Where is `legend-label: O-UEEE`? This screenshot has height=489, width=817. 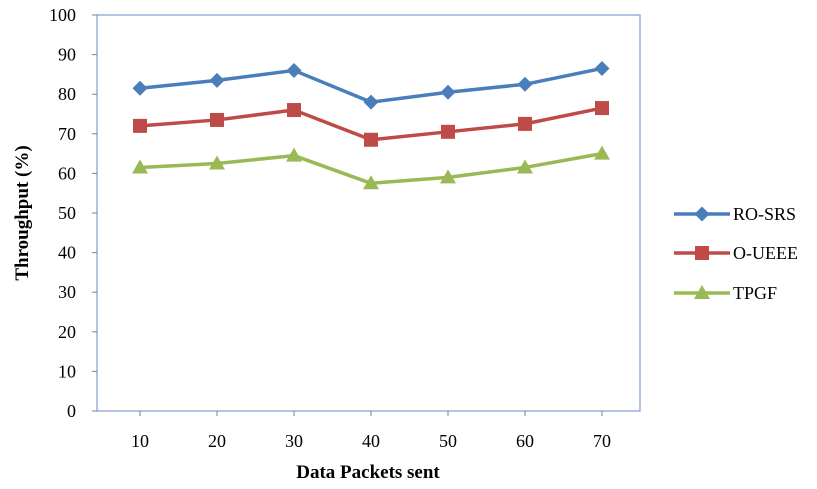 legend-label: O-UEEE is located at coordinates (765, 253).